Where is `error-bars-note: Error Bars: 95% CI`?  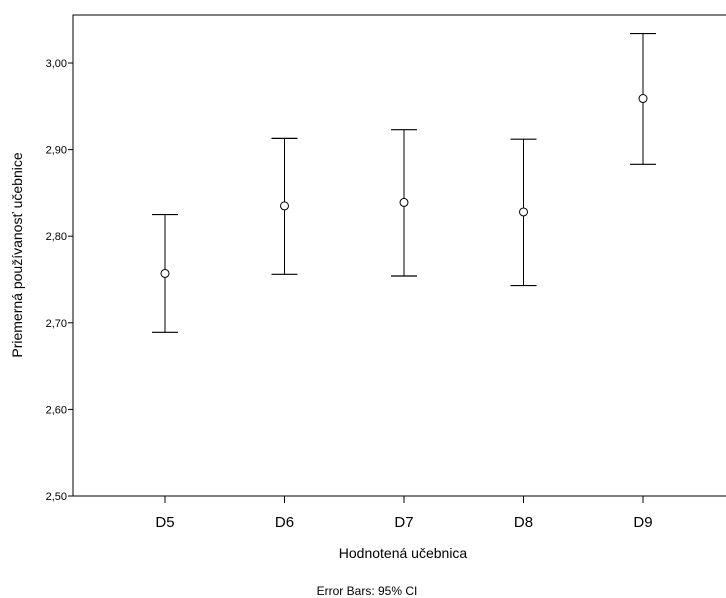 error-bars-note: Error Bars: 95% CI is located at coordinates (367, 591).